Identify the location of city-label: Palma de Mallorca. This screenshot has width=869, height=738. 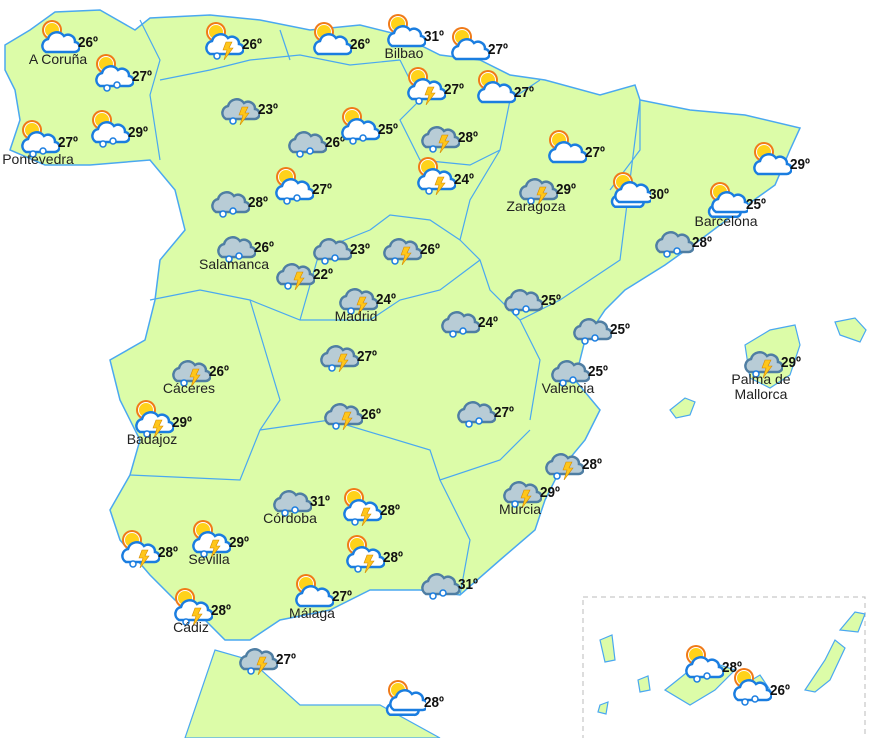
(761, 386).